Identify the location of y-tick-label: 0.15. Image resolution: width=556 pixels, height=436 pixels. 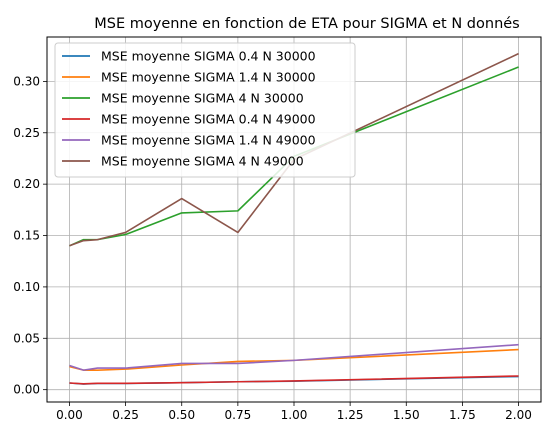
(26, 236).